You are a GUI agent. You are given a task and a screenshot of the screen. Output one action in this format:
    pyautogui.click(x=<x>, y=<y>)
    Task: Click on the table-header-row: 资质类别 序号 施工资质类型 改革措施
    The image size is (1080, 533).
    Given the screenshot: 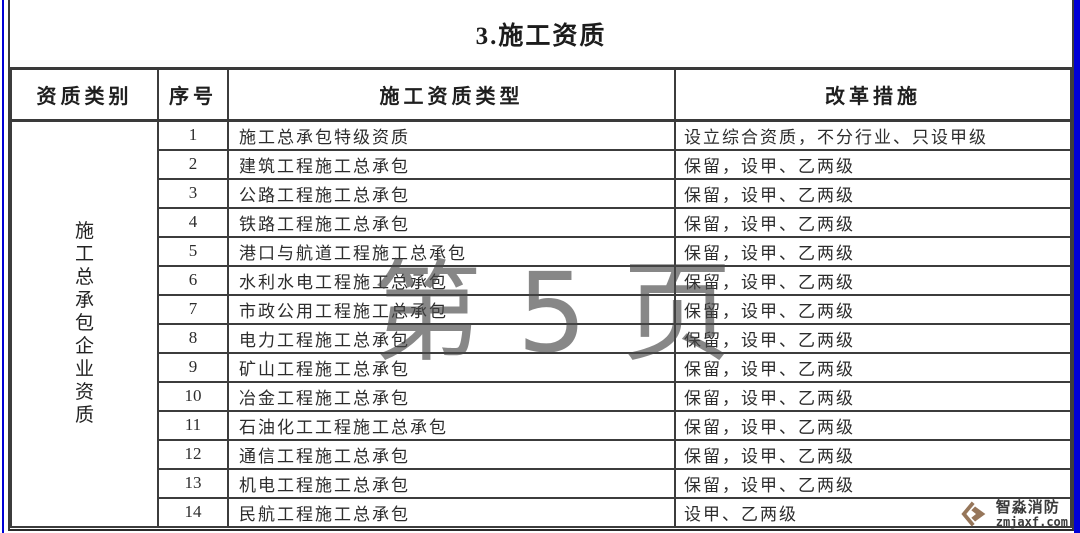 What is the action you would take?
    pyautogui.click(x=541, y=94)
    